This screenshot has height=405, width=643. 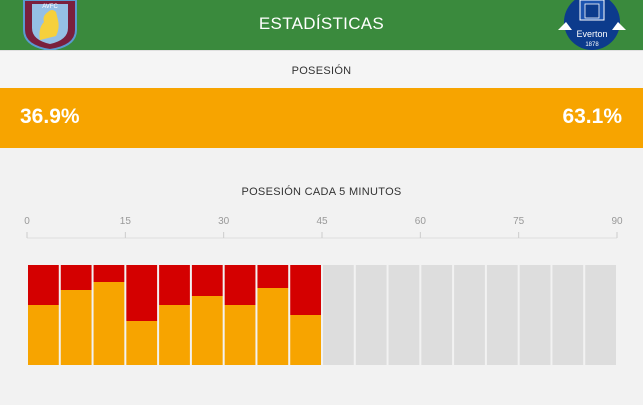 I want to click on x-tick-label: 90, so click(x=617, y=221).